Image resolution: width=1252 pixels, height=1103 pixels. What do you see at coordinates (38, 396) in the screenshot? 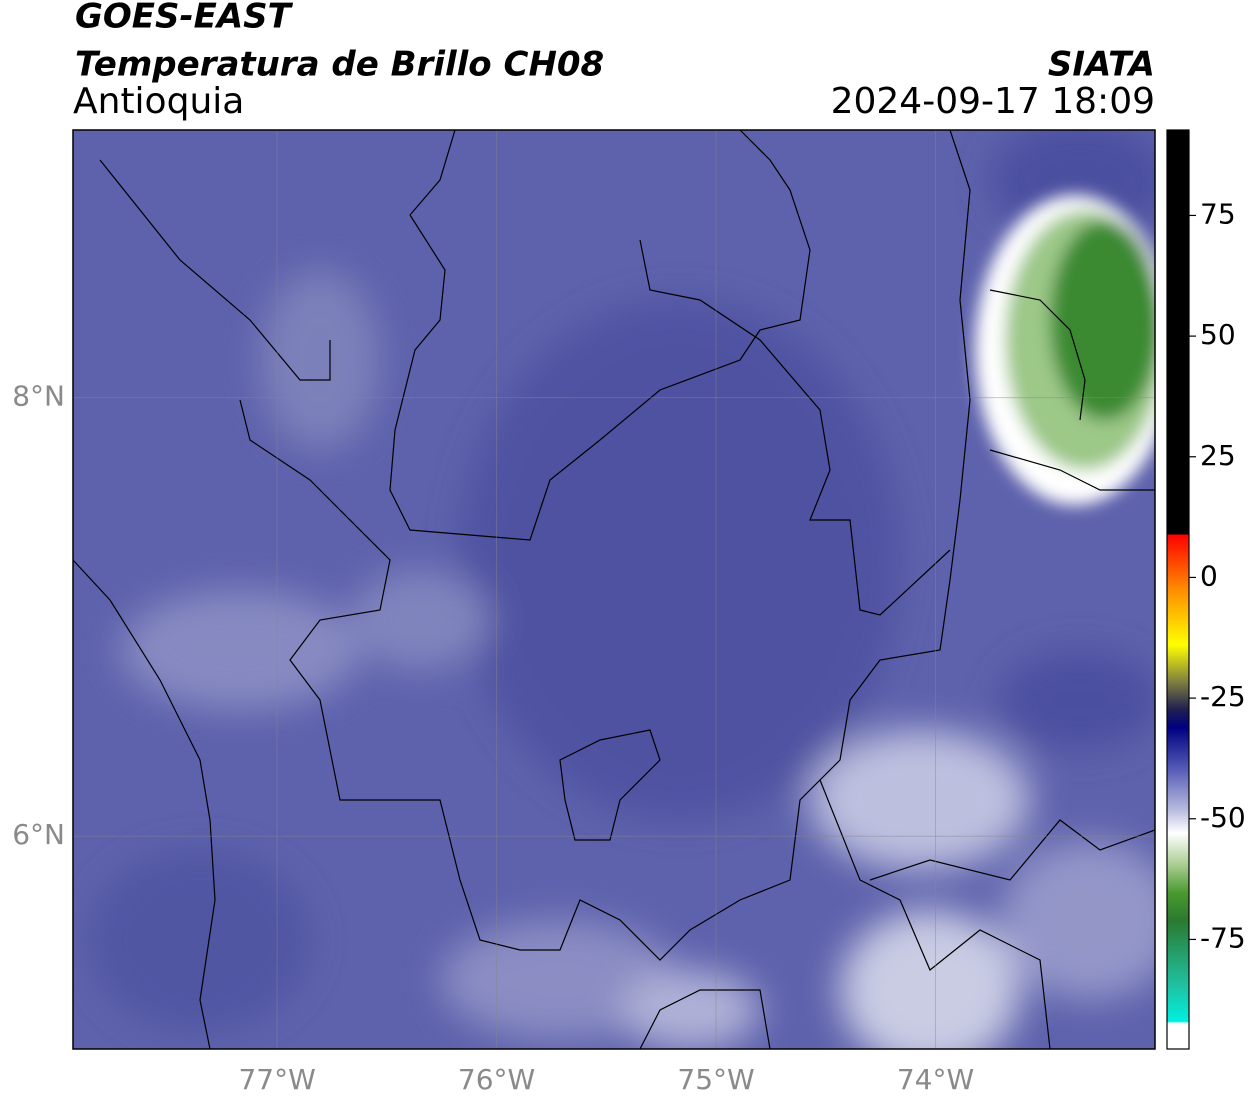
I see `y-tick-label: 8°N` at bounding box center [38, 396].